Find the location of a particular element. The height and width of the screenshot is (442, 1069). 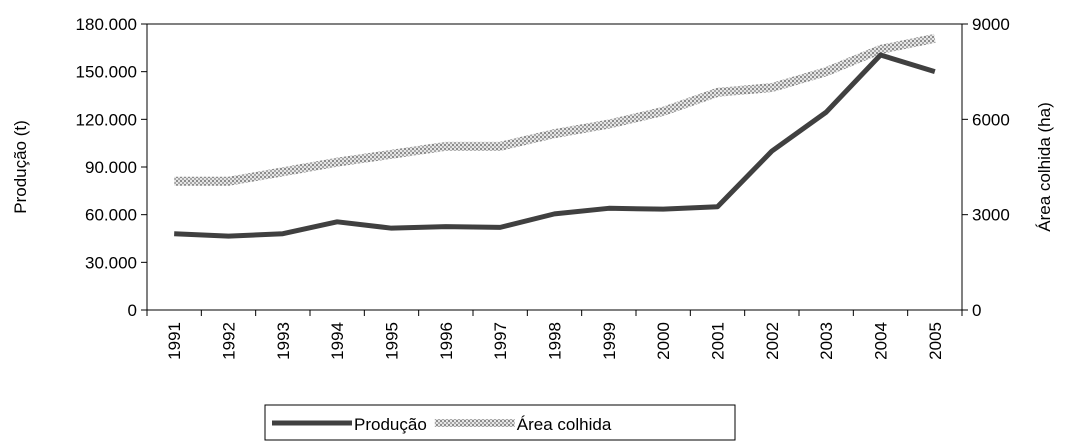

x-tick-label: 1994 is located at coordinates (337, 341).